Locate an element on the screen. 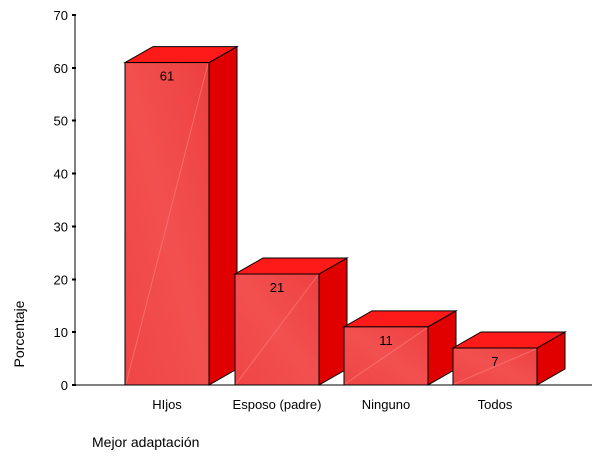  x-tick-label: Esposo (padre) is located at coordinates (277, 404).